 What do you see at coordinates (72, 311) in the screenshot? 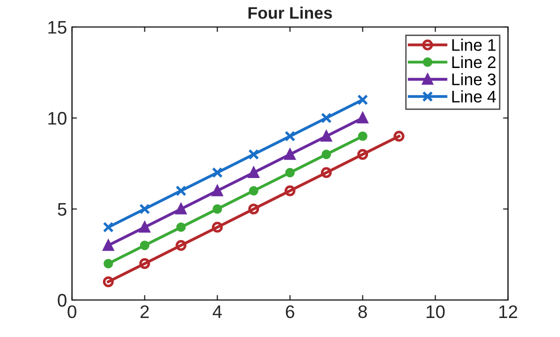
I see `x-tick-label: 0` at bounding box center [72, 311].